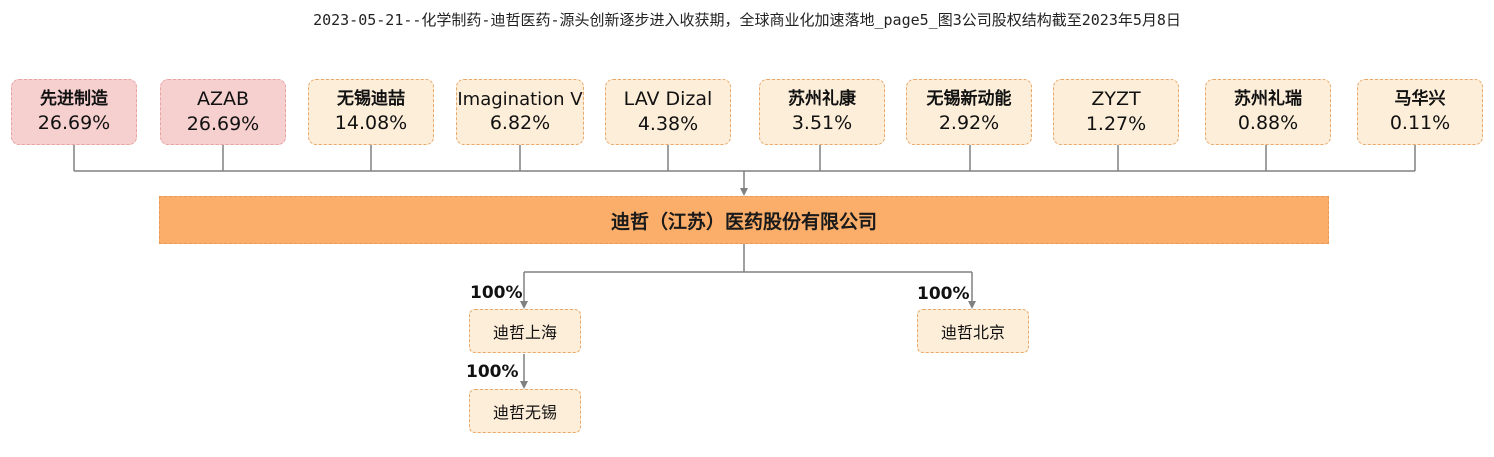  Describe the element at coordinates (223, 112) in the screenshot. I see `shareholder-box: AZAB 26.69%` at that location.